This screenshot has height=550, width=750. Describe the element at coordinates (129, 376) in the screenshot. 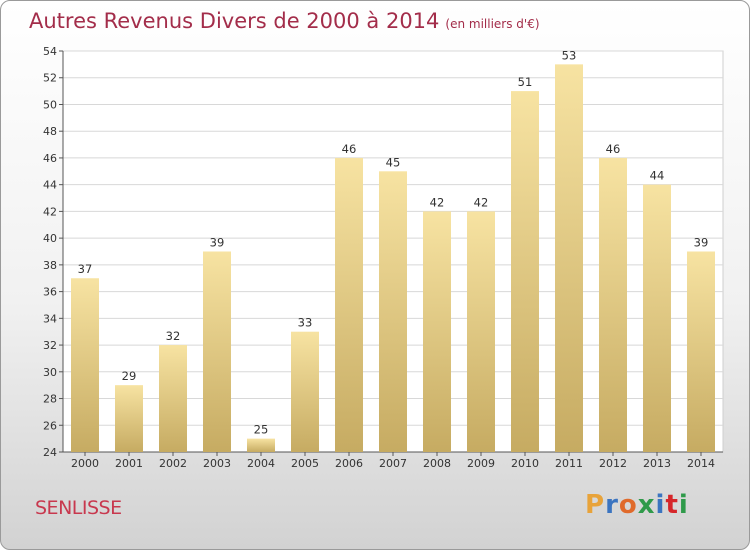

I see `data-label: 29` at that location.